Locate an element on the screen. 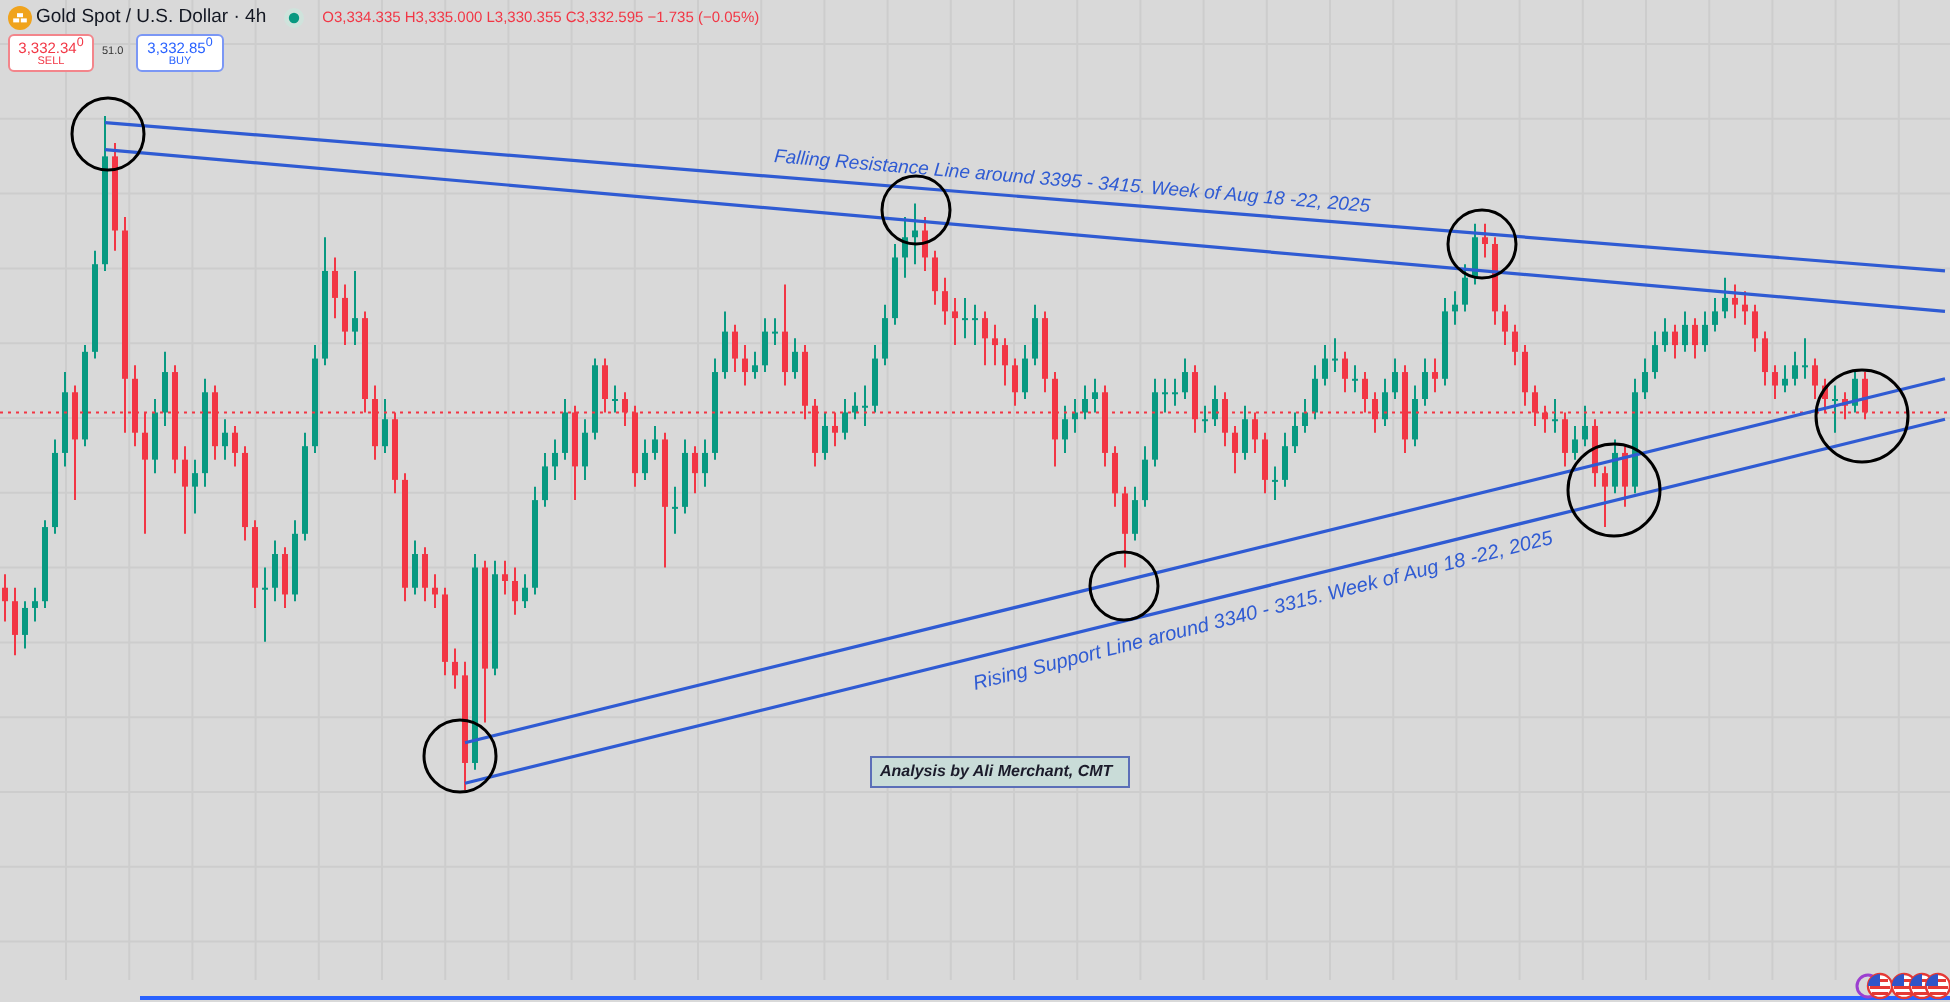 The height and width of the screenshot is (1002, 1950). annotation: Falling Resistance Line around 3395 - 3415. Week of Aug 18 -22, 2025 is located at coordinates (1072, 183).